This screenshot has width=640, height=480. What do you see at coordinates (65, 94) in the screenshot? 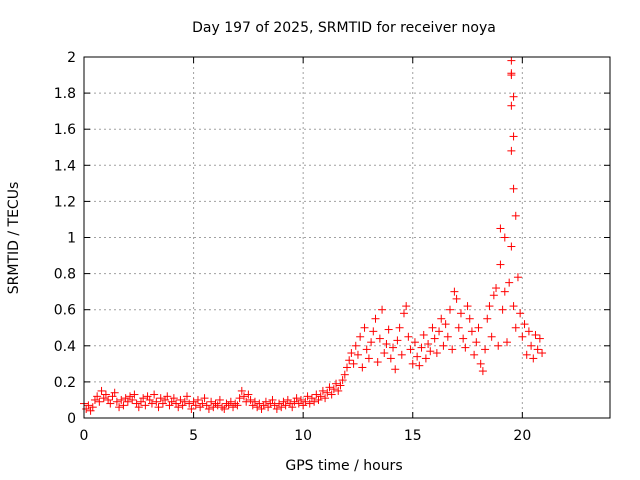
I see `y-tick-label: 1.8` at bounding box center [65, 94].